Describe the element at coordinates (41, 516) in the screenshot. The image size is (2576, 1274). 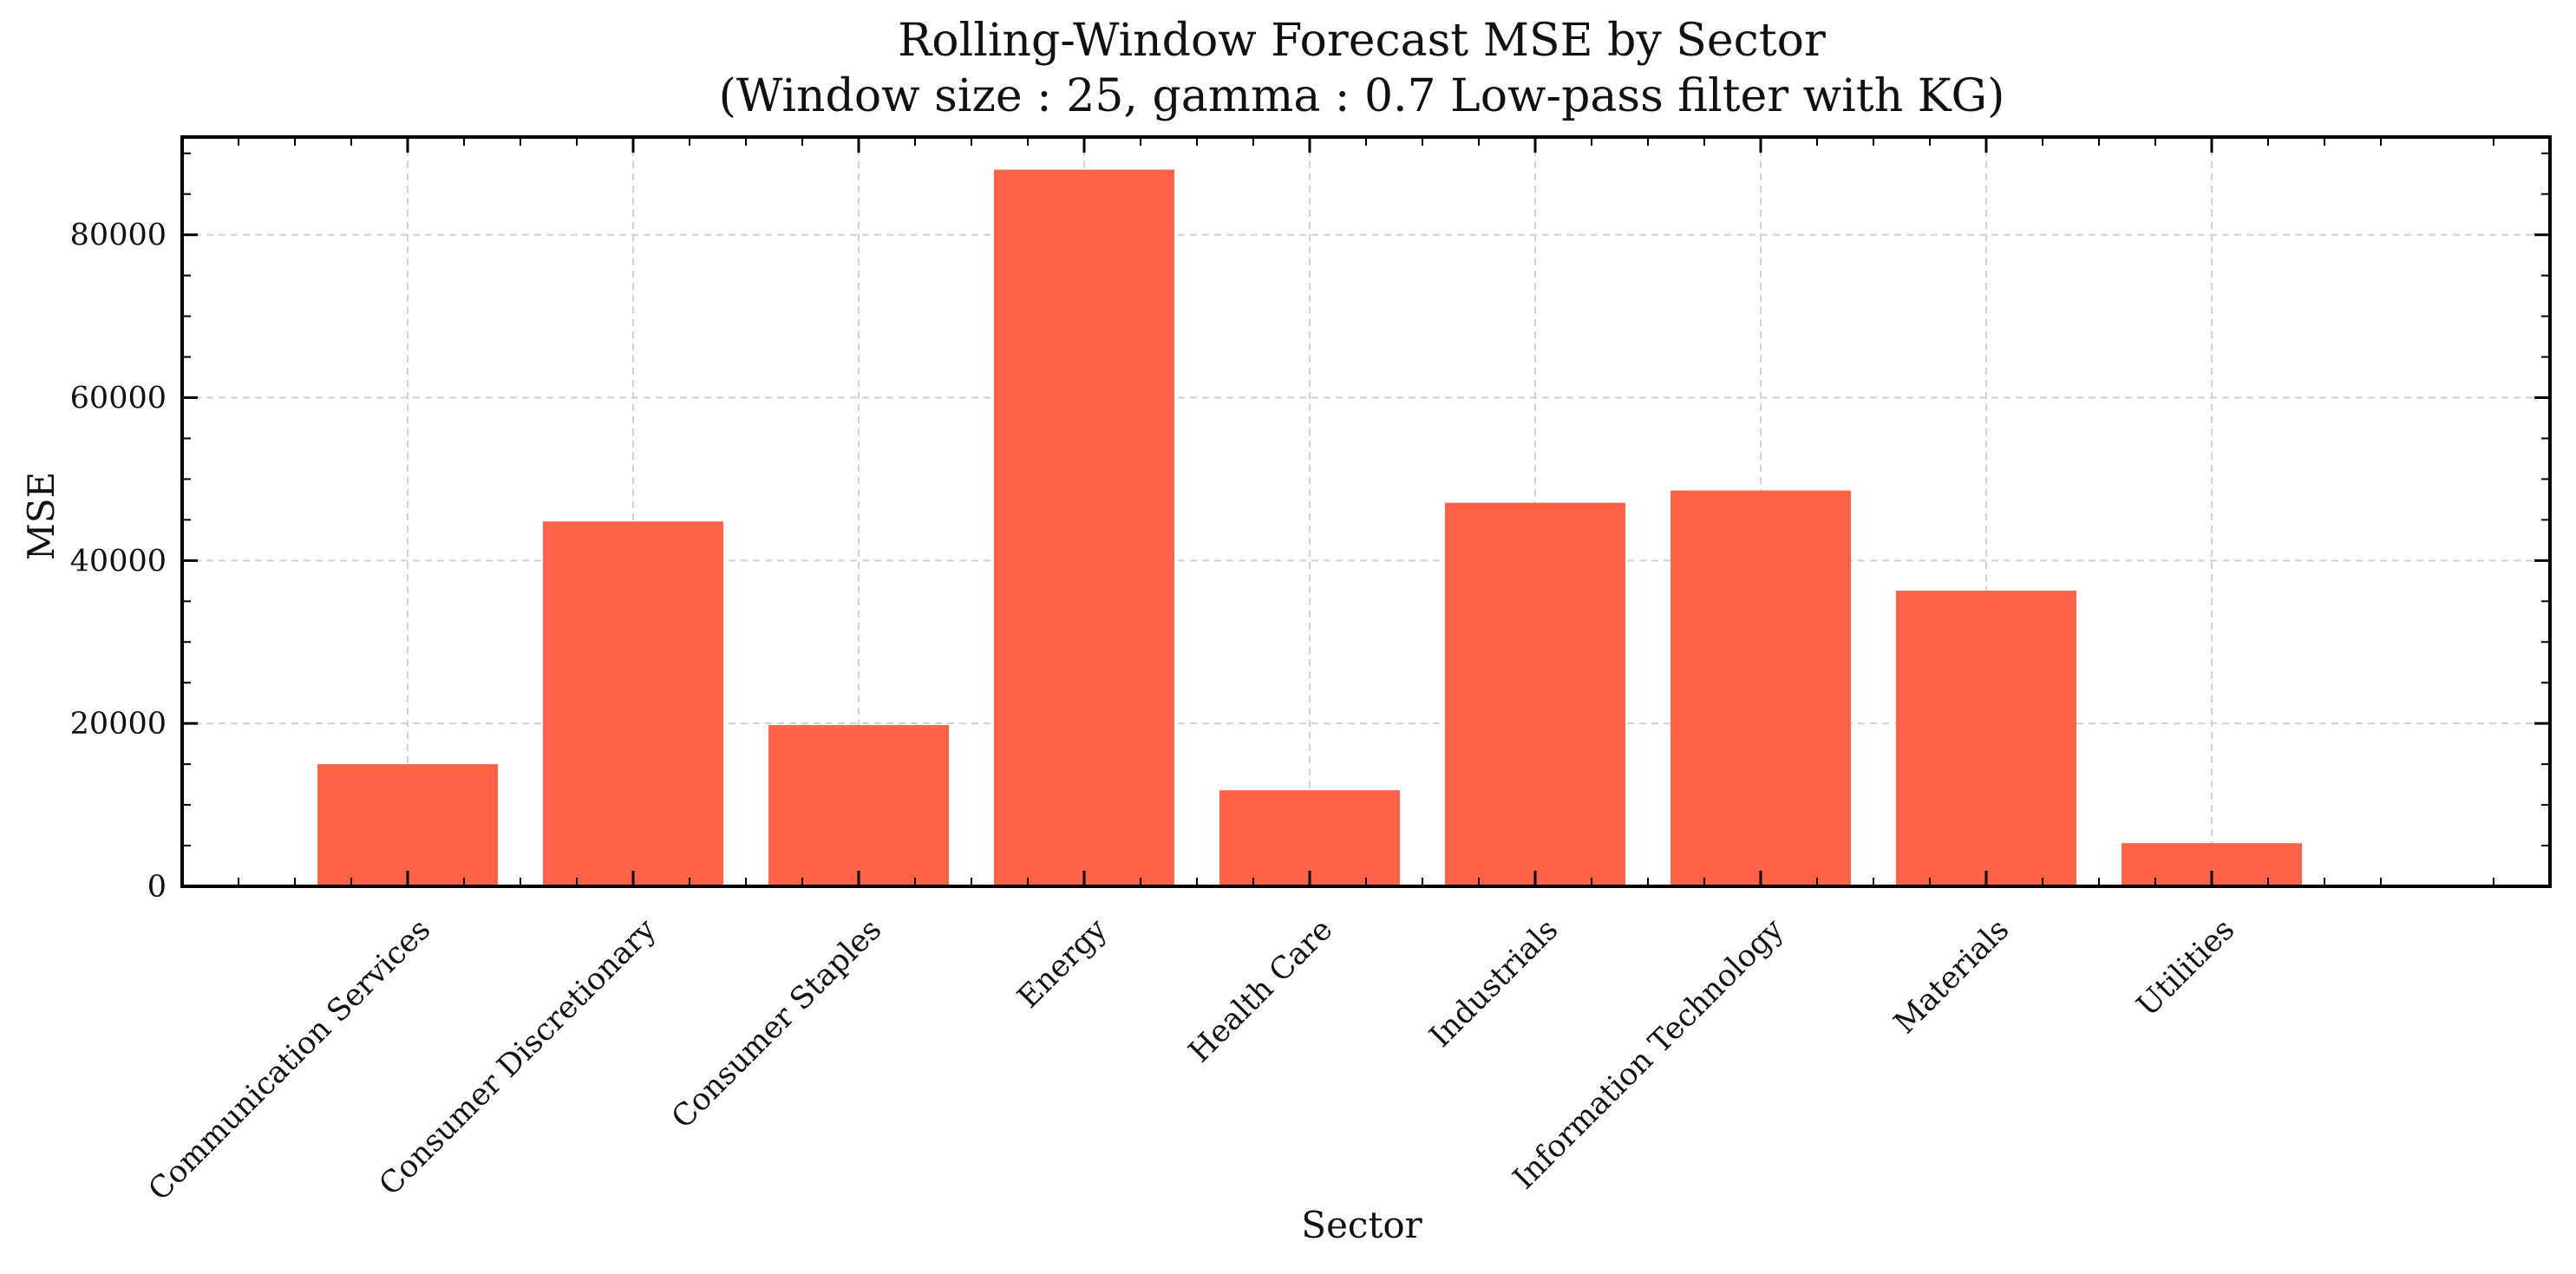
I see `y-axis-label: MSE` at that location.